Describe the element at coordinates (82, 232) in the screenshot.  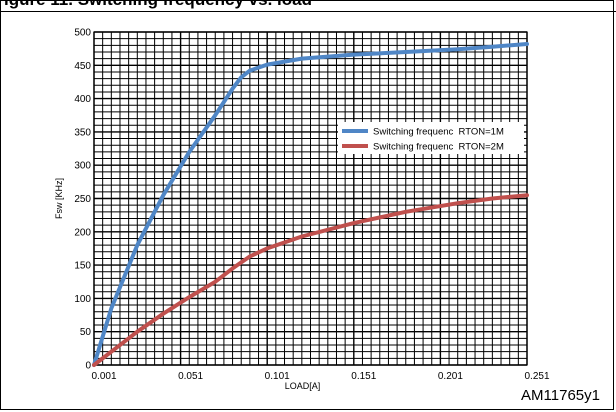
I see `y-tick-label: 200` at that location.